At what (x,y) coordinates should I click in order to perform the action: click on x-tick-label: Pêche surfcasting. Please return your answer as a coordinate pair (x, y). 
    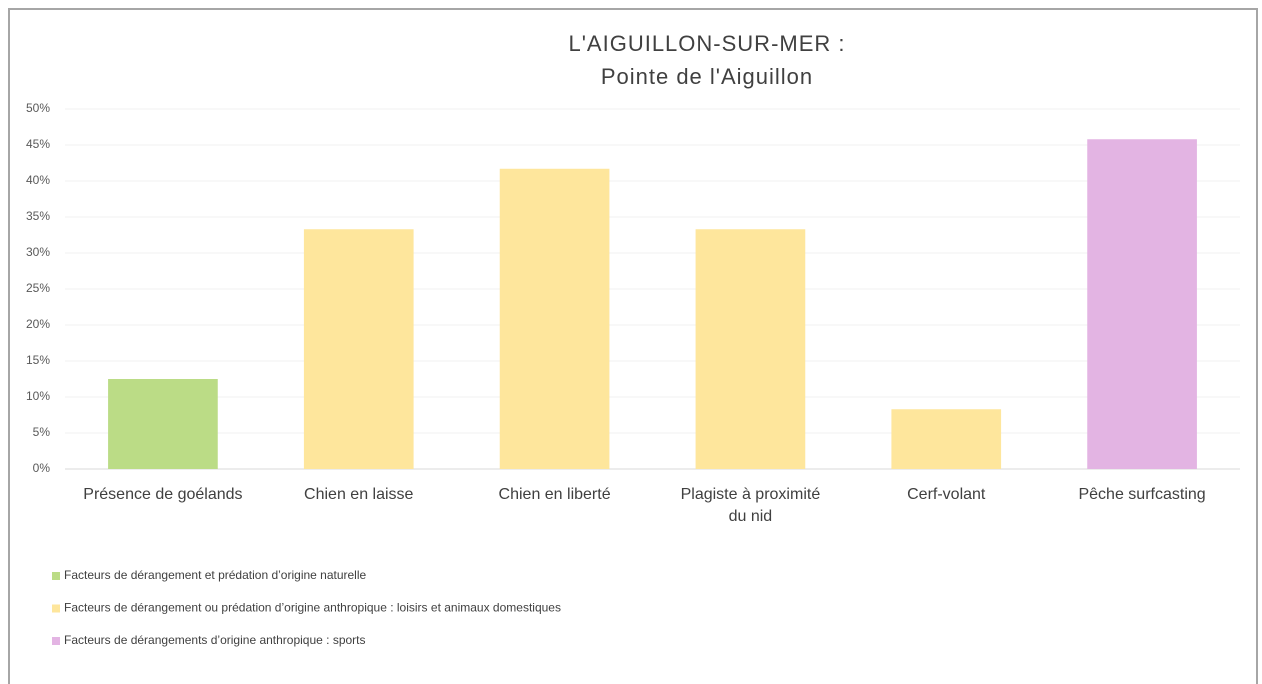
    Looking at the image, I should click on (1142, 494).